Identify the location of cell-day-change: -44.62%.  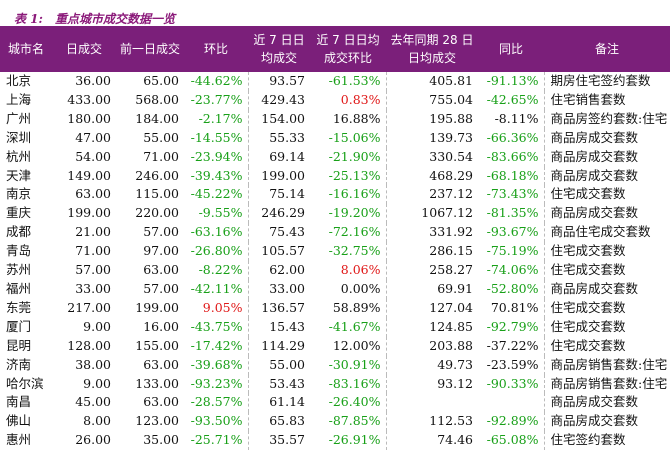
(216, 81).